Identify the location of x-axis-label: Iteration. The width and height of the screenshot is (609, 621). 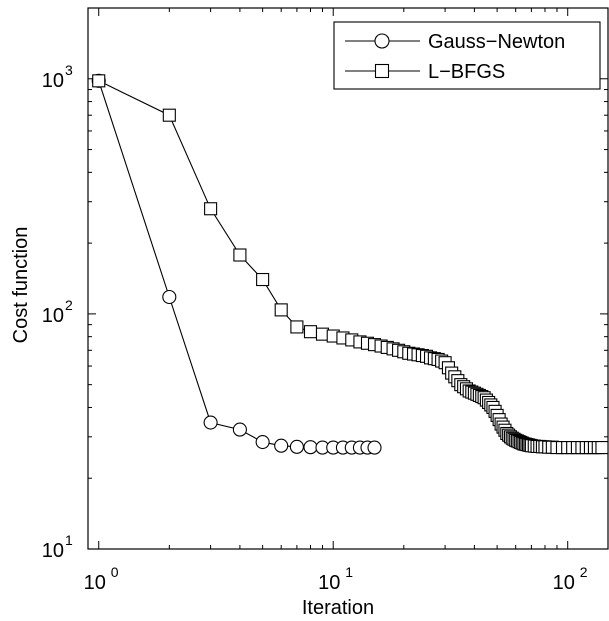
(338, 608).